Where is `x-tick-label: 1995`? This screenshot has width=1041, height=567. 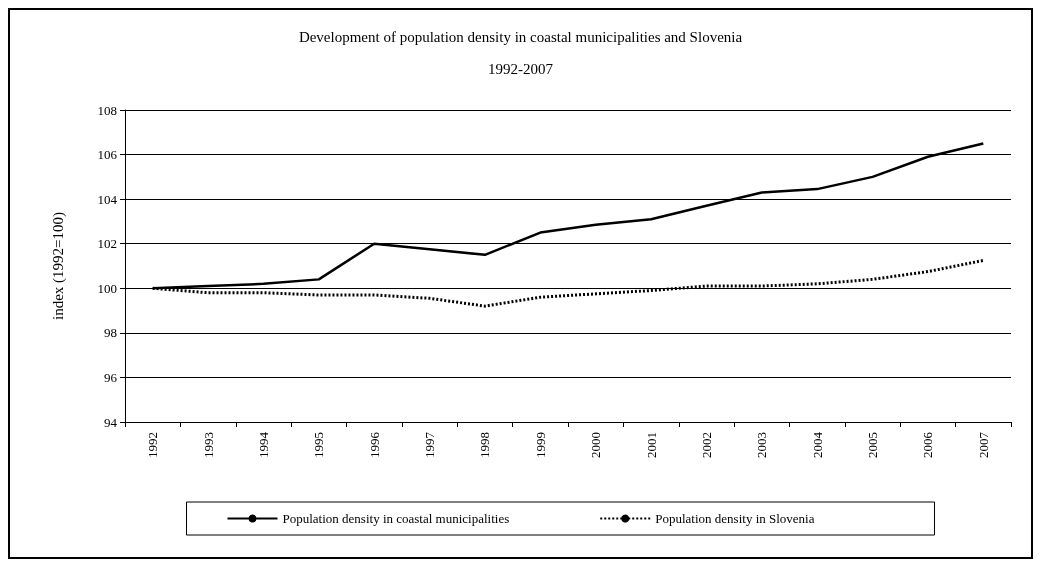 x-tick-label: 1995 is located at coordinates (319, 445).